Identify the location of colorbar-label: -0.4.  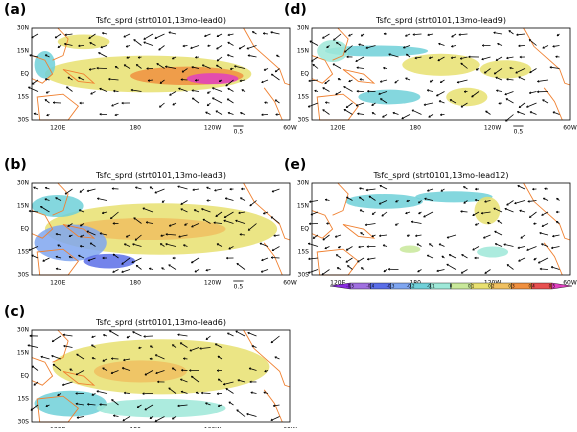
(370, 286).